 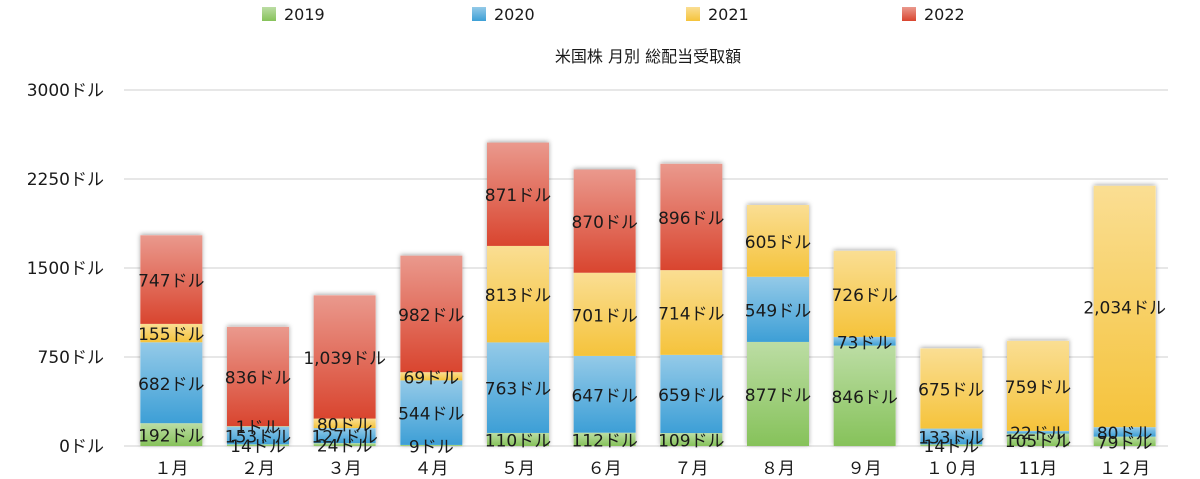 I want to click on data-label: 549ドル, so click(x=778, y=311).